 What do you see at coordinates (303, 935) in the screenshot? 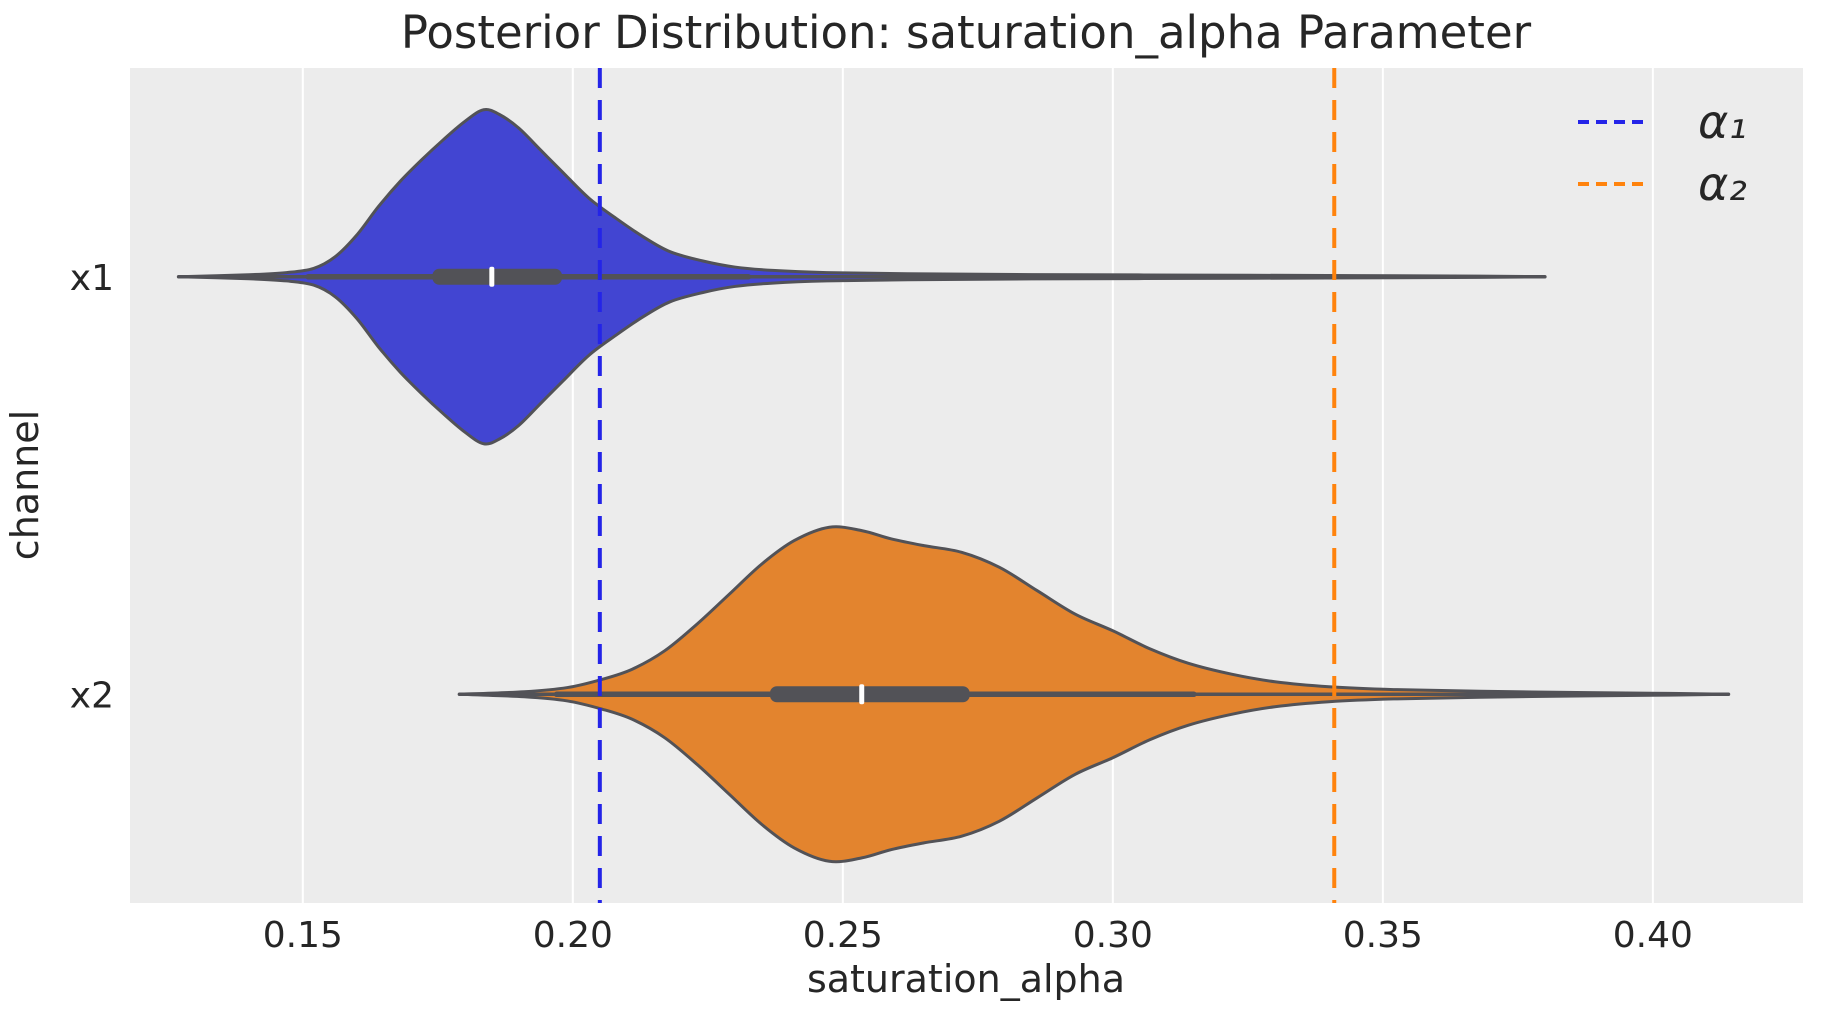
I see `x-tick-label-0.15: 0.15` at bounding box center [303, 935].